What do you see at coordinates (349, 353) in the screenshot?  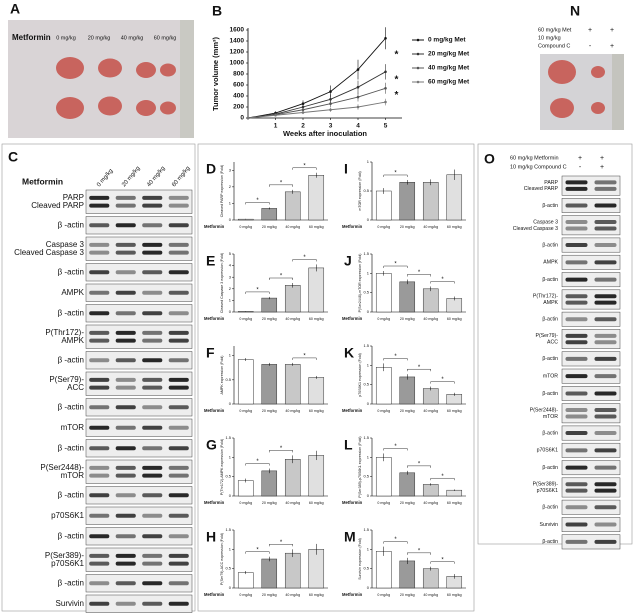 I see `panel-letter: K` at bounding box center [349, 353].